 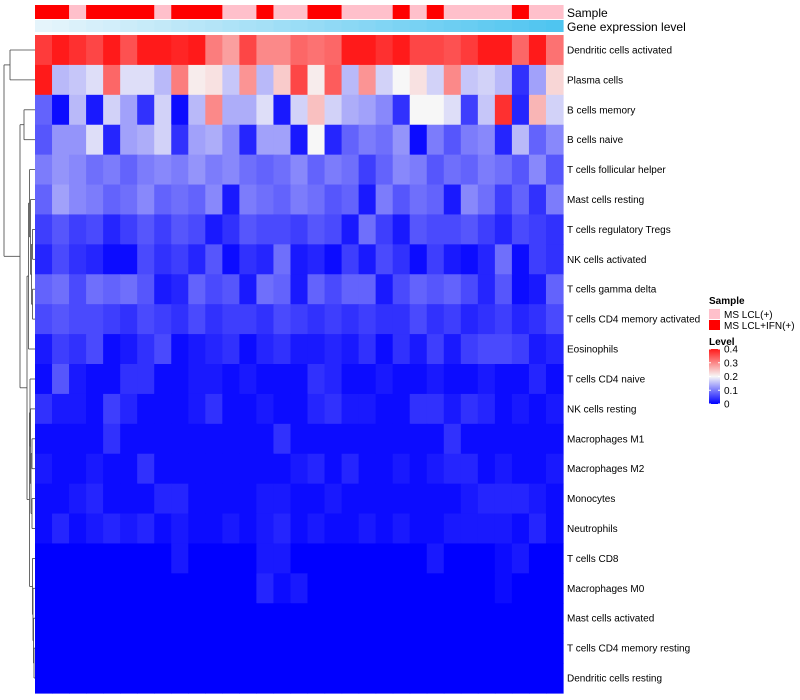 What do you see at coordinates (727, 301) in the screenshot?
I see `sample-legend-title: Sample` at bounding box center [727, 301].